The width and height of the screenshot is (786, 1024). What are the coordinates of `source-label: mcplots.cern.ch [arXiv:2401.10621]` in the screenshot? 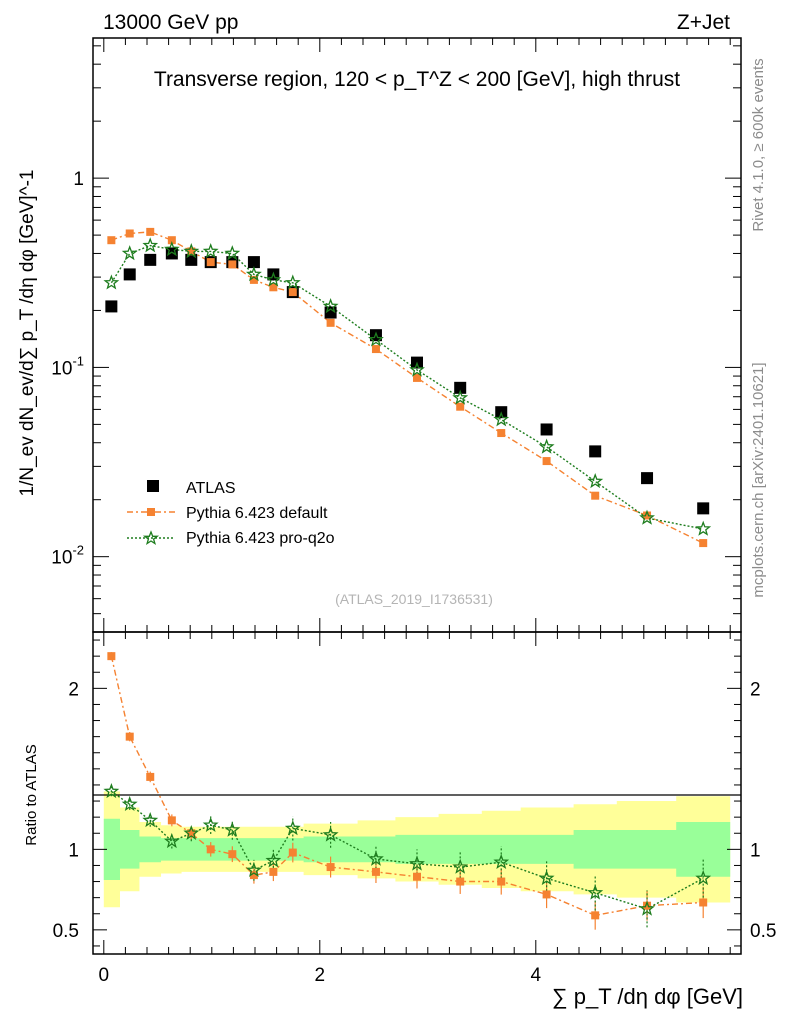 It's located at (758, 479).